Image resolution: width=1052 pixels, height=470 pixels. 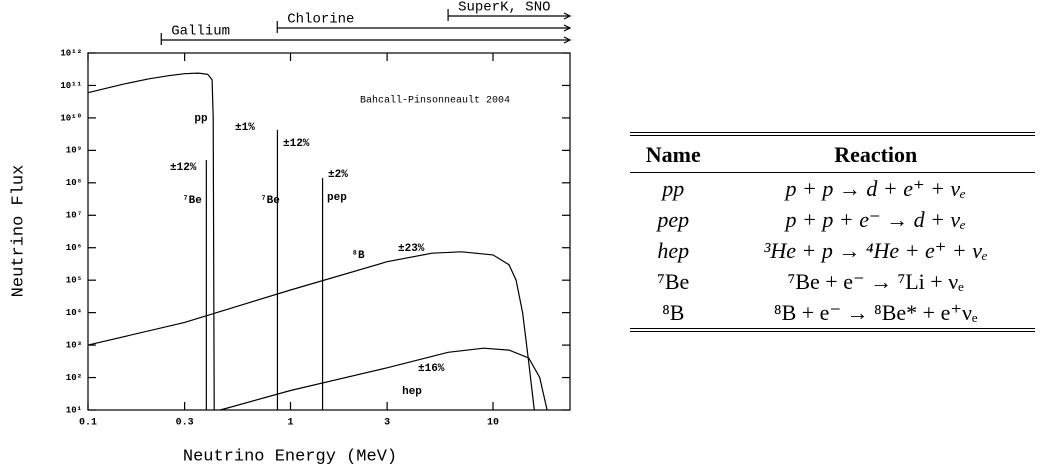 What do you see at coordinates (74, 216) in the screenshot?
I see `y-tick-label: 10⁷` at bounding box center [74, 216].